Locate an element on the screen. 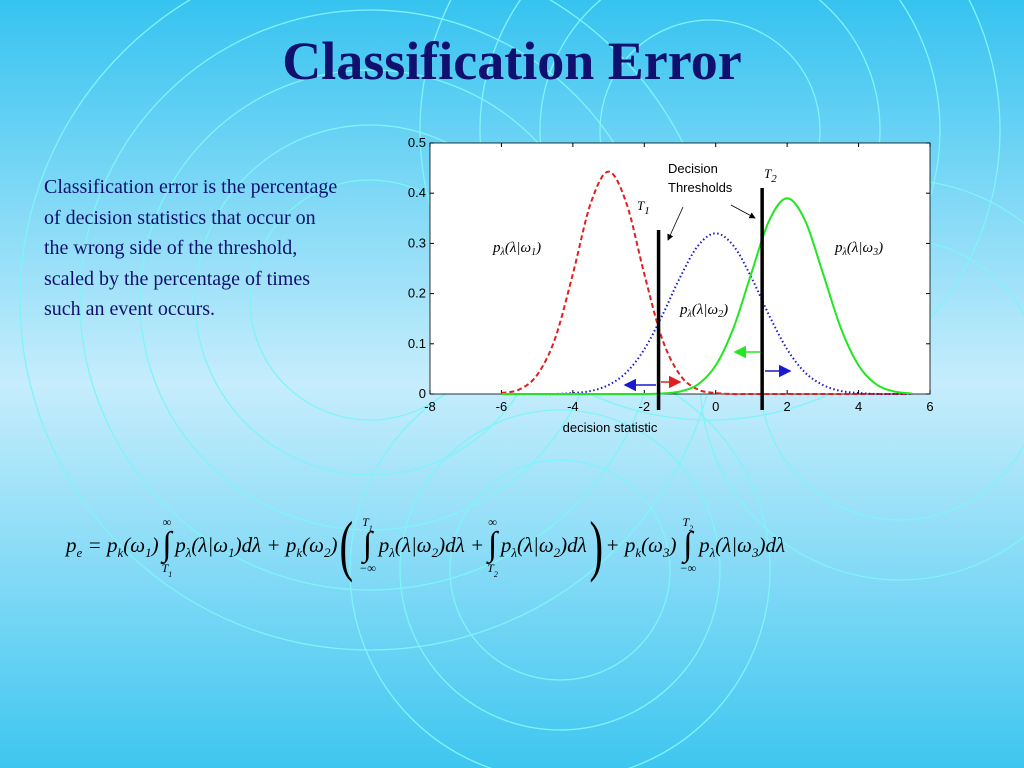 The image size is (1024, 768). x-axis-label: decision statistic is located at coordinates (610, 427).